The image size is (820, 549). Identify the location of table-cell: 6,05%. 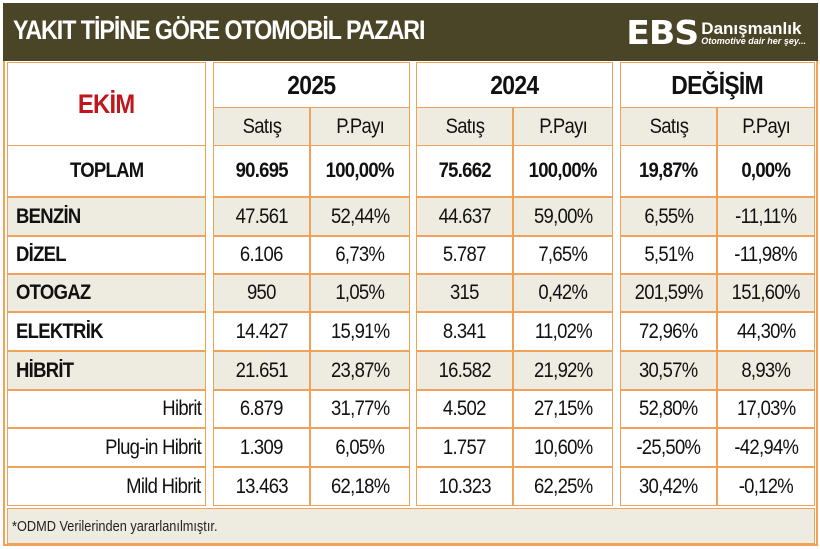
(360, 447).